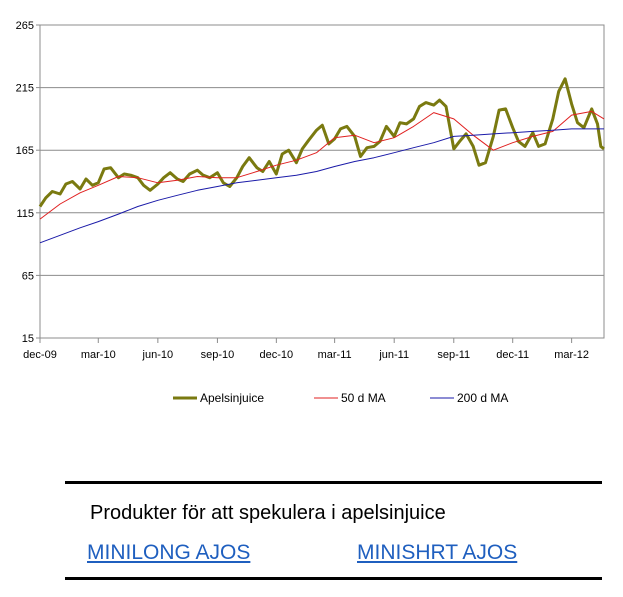  I want to click on x-tick-label: sep-10, so click(218, 355).